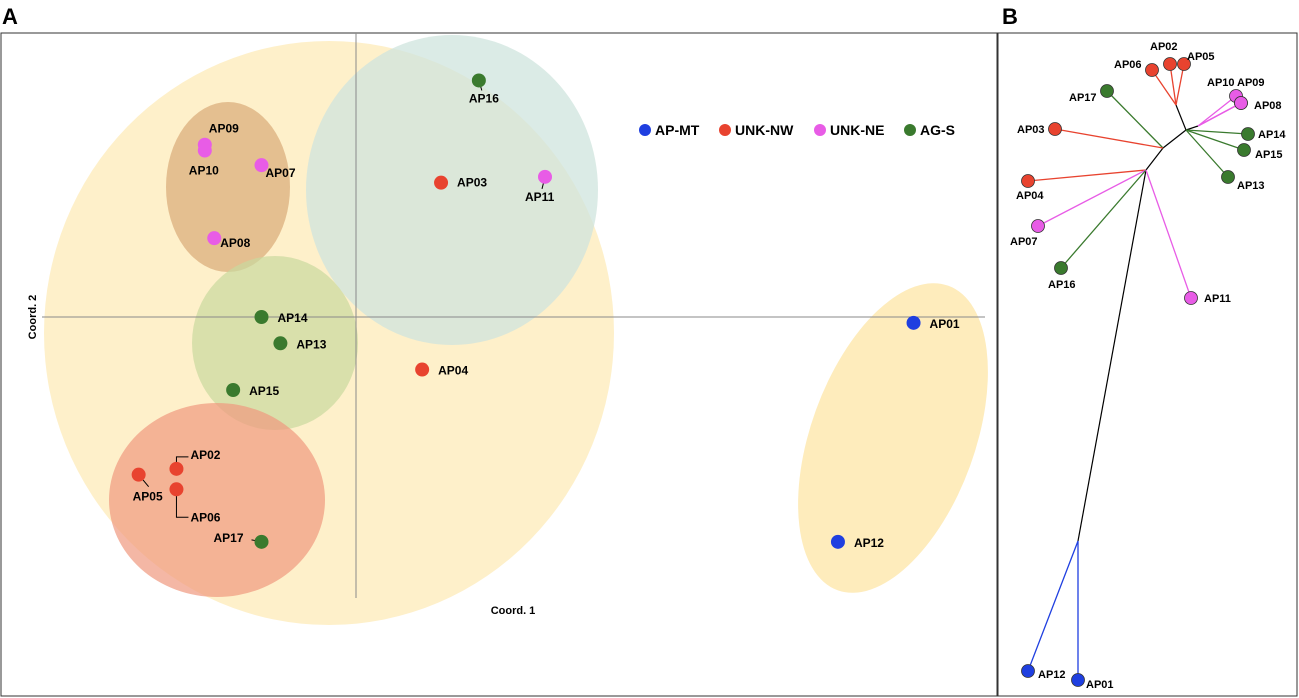 This screenshot has height=698, width=1299. What do you see at coordinates (182, 503) in the screenshot?
I see `label-leader-line` at bounding box center [182, 503].